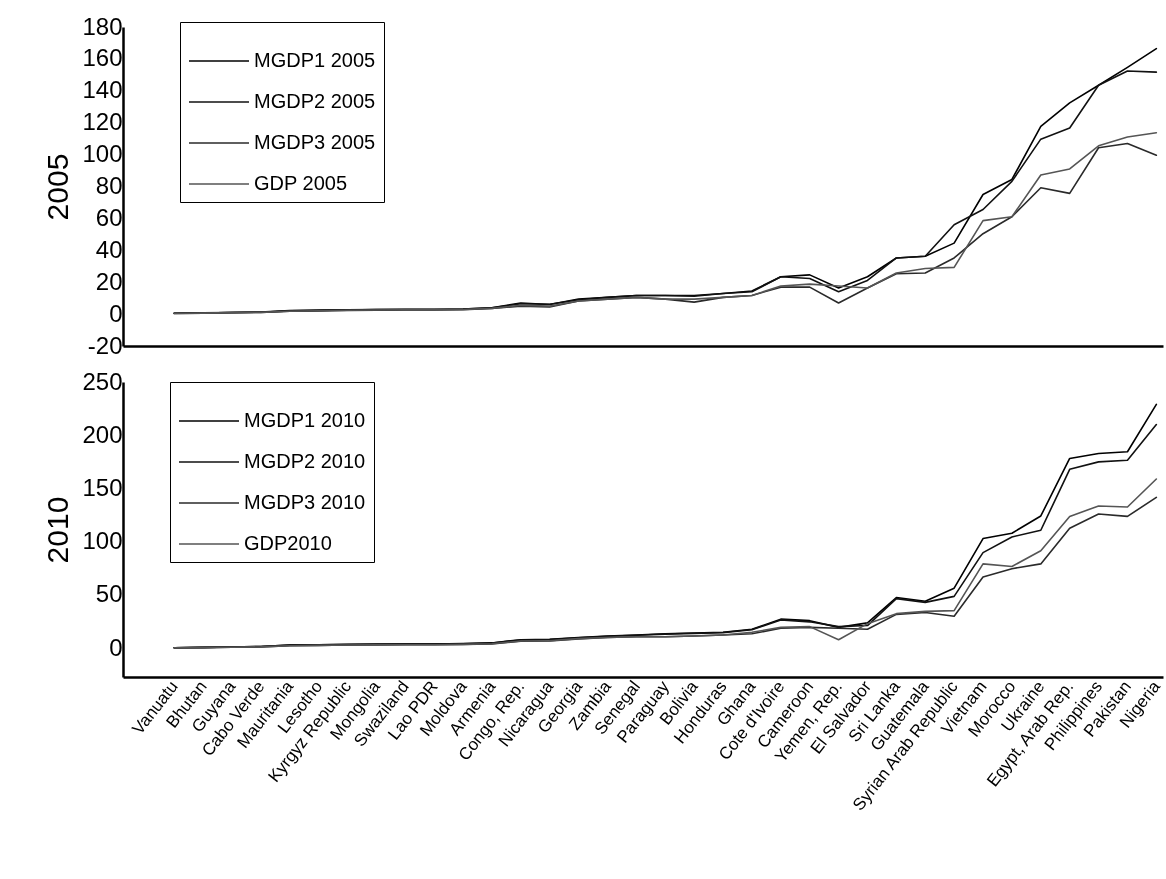 This screenshot has height=879, width=1166. Describe the element at coordinates (288, 543) in the screenshot. I see `legend-label: GDP2010` at that location.